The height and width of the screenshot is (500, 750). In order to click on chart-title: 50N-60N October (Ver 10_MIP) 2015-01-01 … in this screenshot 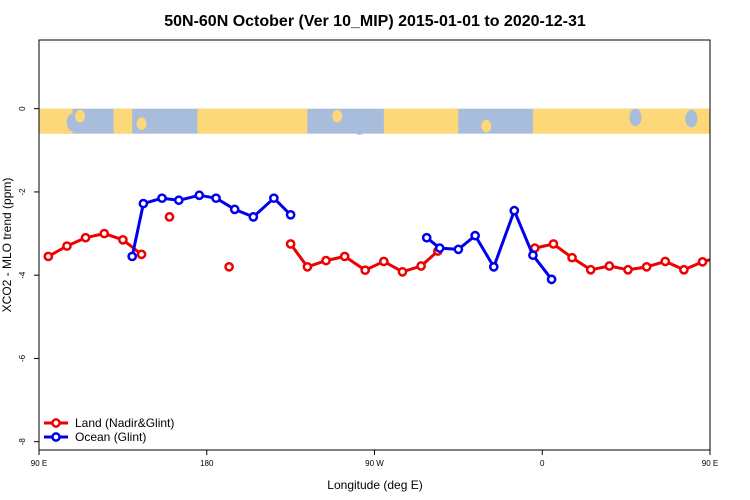, I will do `click(375, 21)`.